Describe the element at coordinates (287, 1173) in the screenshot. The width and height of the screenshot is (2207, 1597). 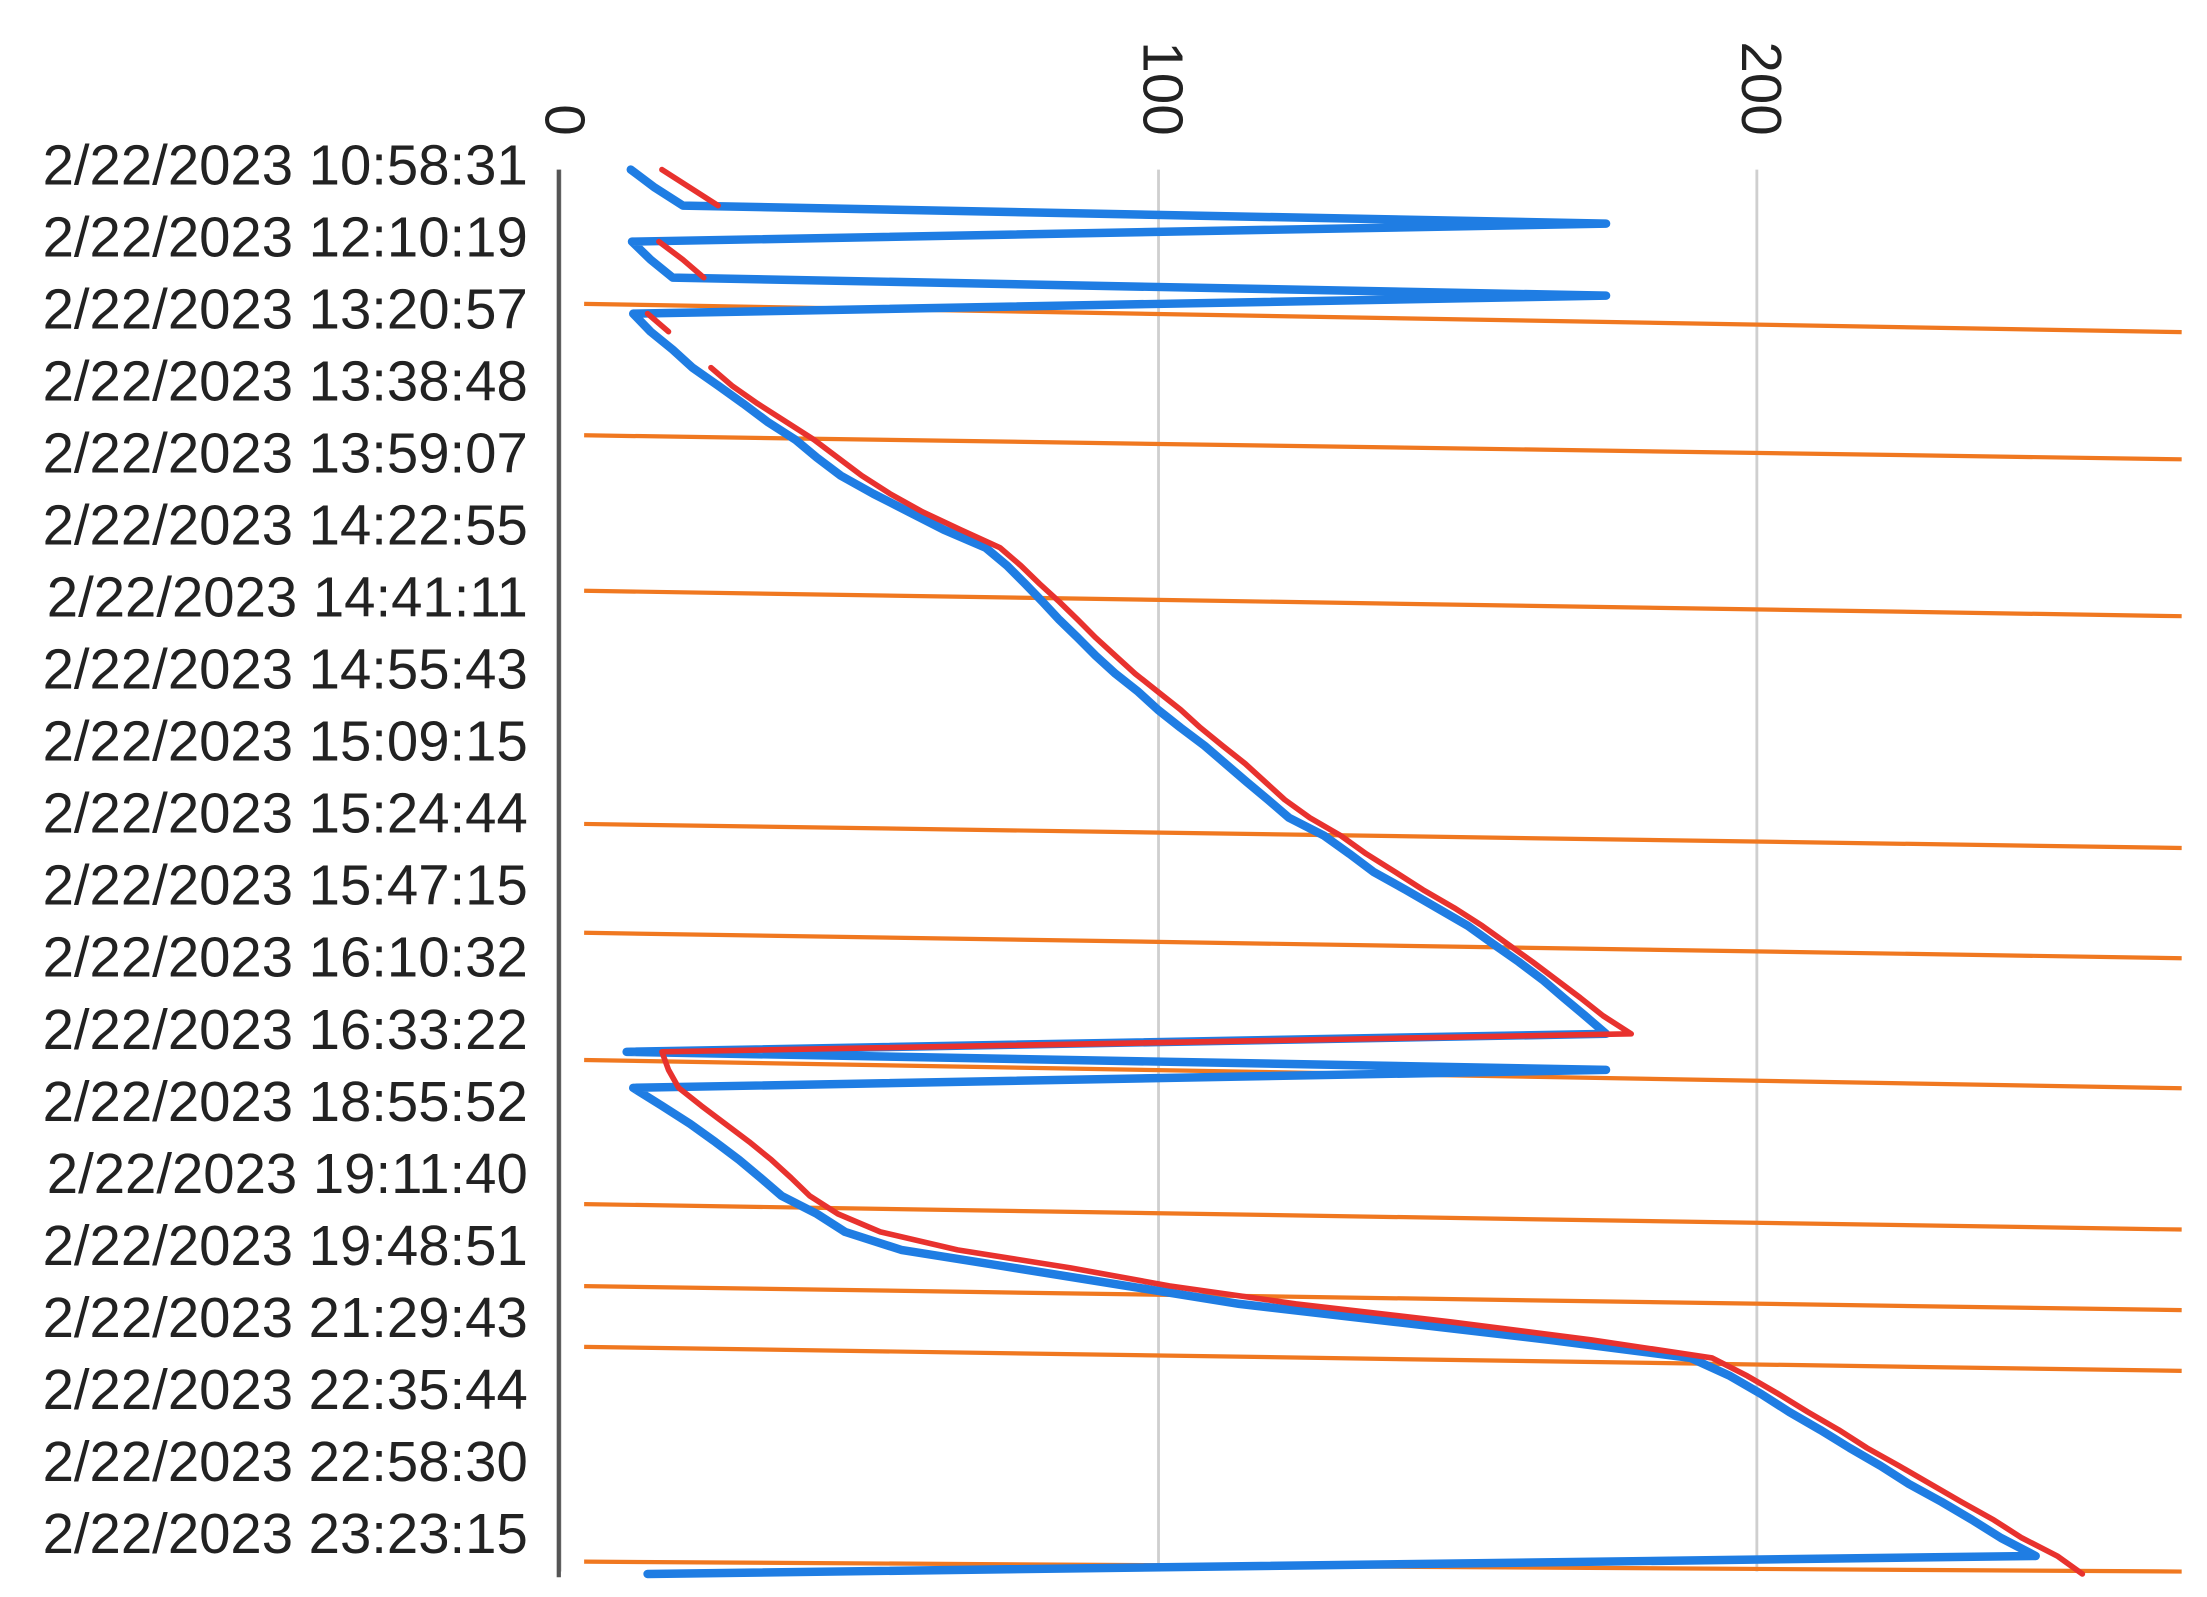
I see `y-tick-label: 2/22/2023 19:11:40` at that location.